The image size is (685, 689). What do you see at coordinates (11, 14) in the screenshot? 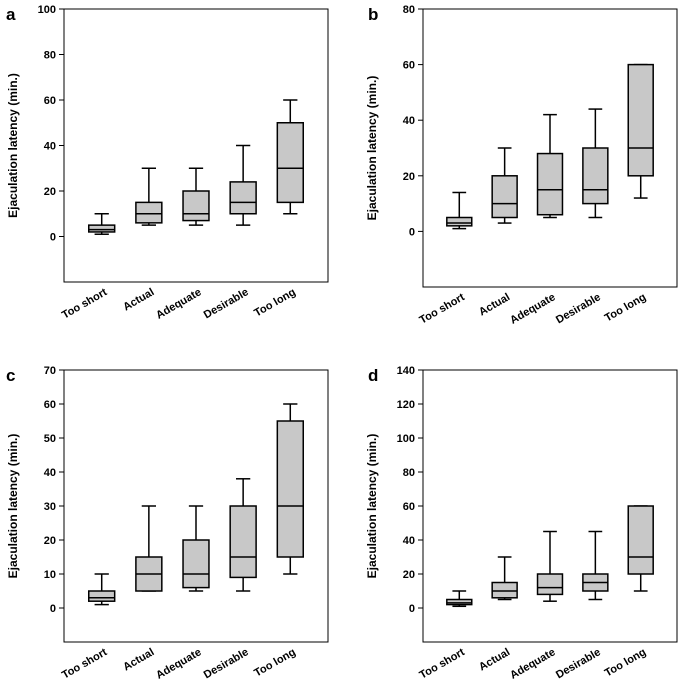
I see `panel-label: a` at bounding box center [11, 14].